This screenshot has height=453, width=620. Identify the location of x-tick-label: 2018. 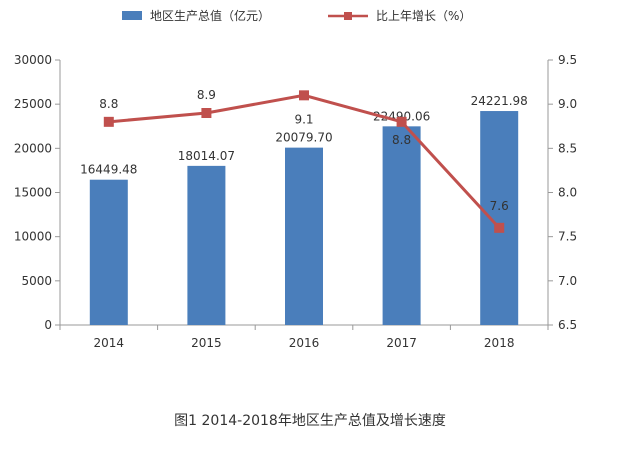
(499, 343).